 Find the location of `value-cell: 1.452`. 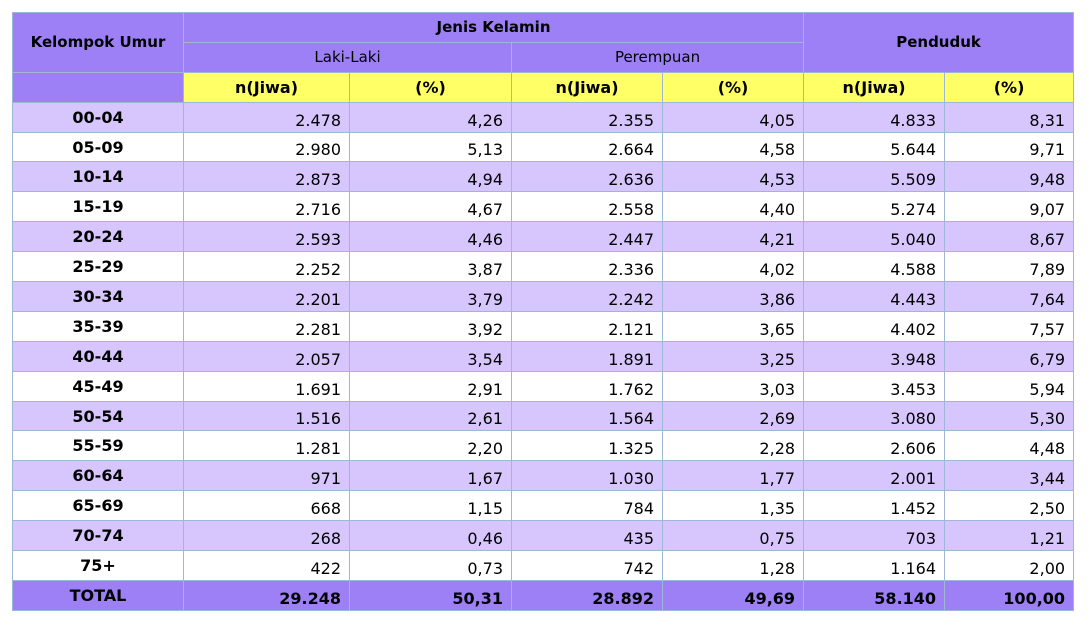

value-cell: 1.452 is located at coordinates (874, 506).